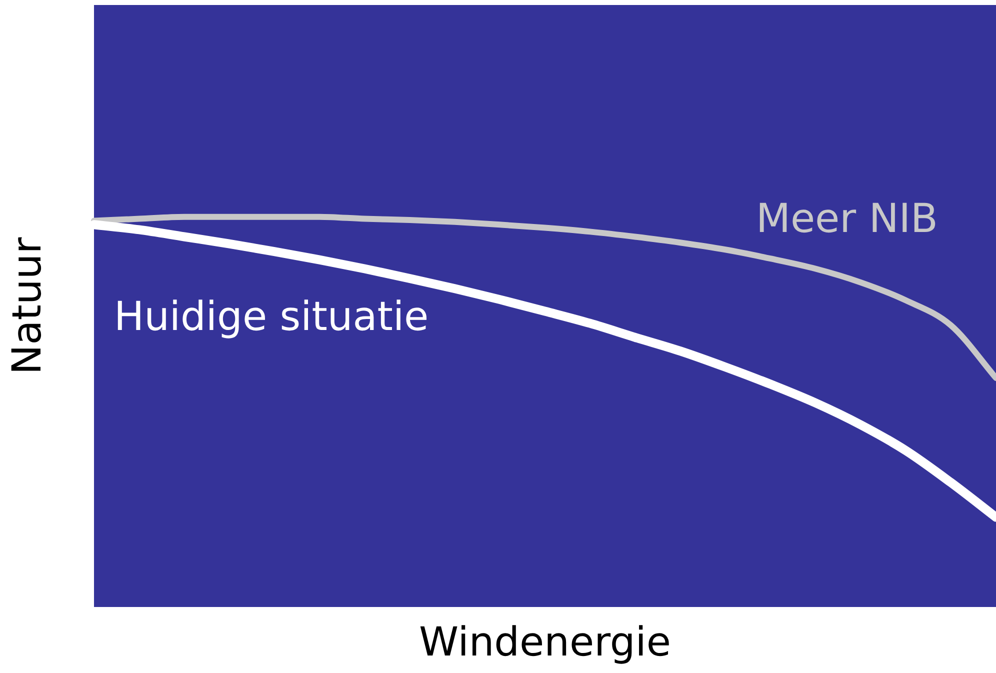 The image size is (996, 673). I want to click on series-label: Meer NIB, so click(847, 219).